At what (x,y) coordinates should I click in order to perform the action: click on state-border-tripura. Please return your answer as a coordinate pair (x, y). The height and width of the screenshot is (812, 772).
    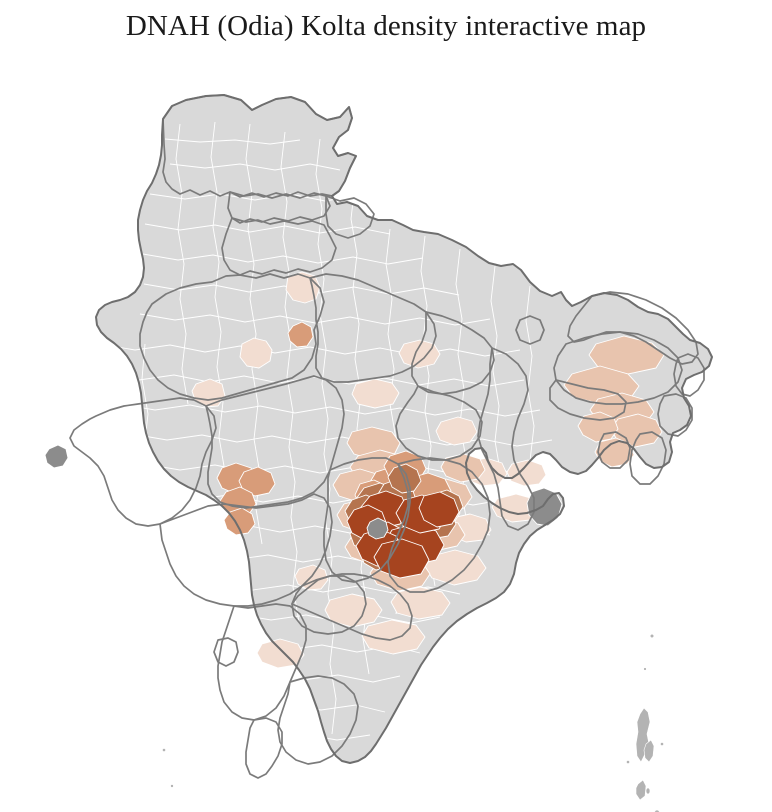
    Looking at the image, I should click on (614, 450).